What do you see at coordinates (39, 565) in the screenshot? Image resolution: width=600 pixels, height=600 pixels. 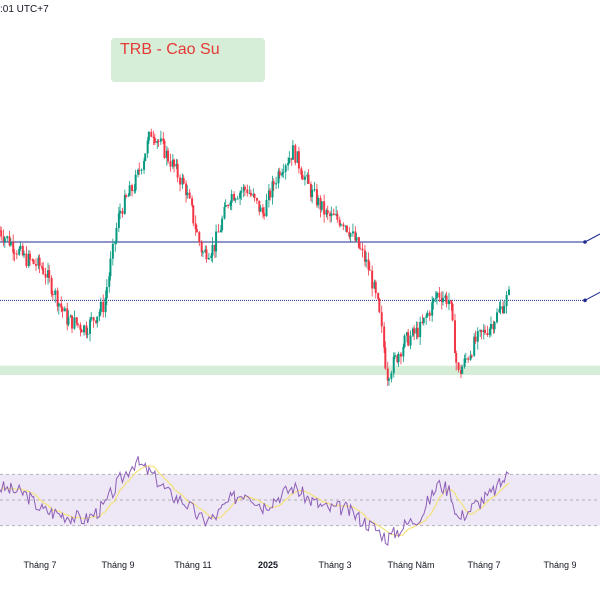 I see `x-axis-tick-label: Tháng 7` at bounding box center [39, 565].